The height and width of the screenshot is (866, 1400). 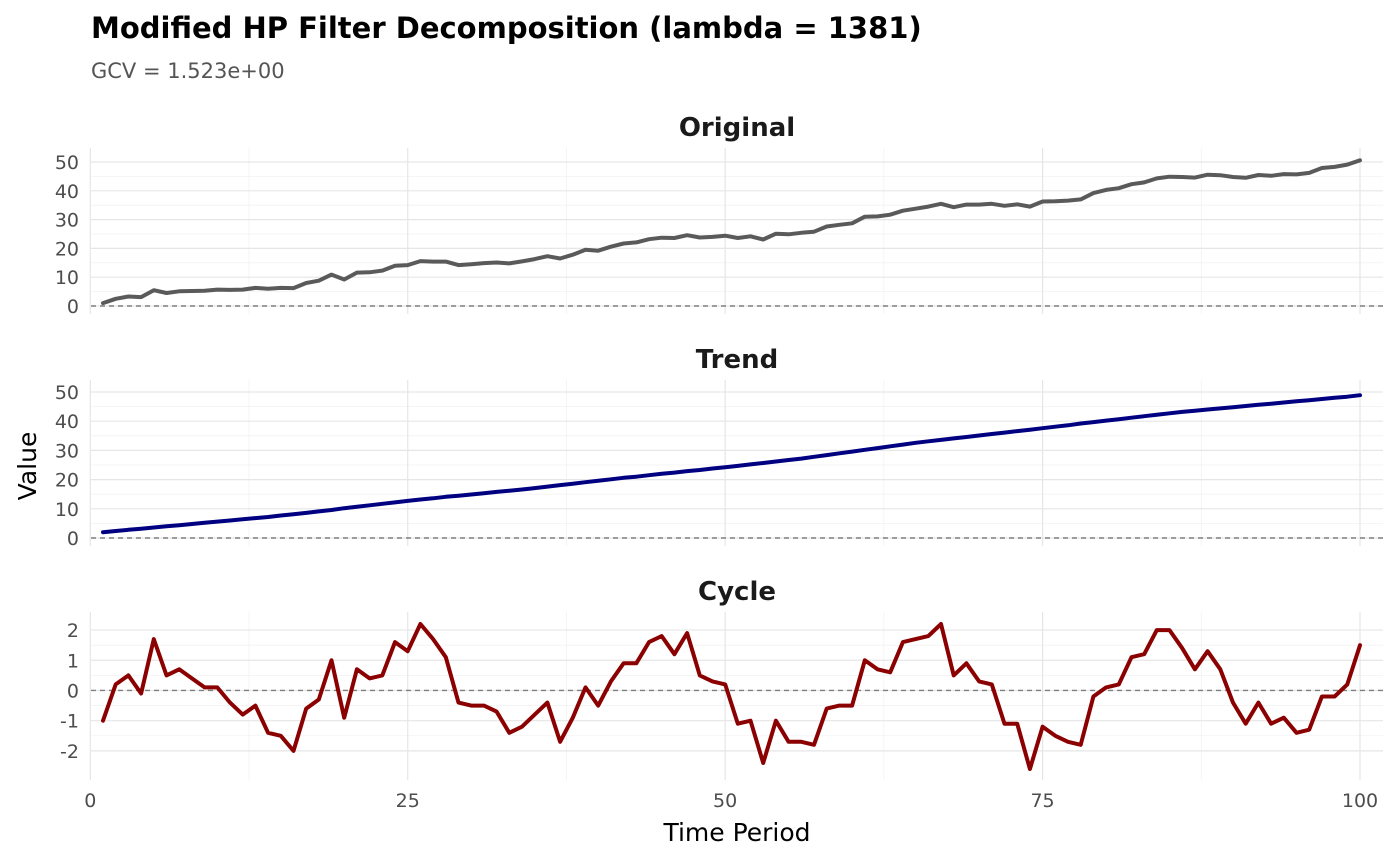 I want to click on x-tick-label: 75, so click(x=1042, y=801).